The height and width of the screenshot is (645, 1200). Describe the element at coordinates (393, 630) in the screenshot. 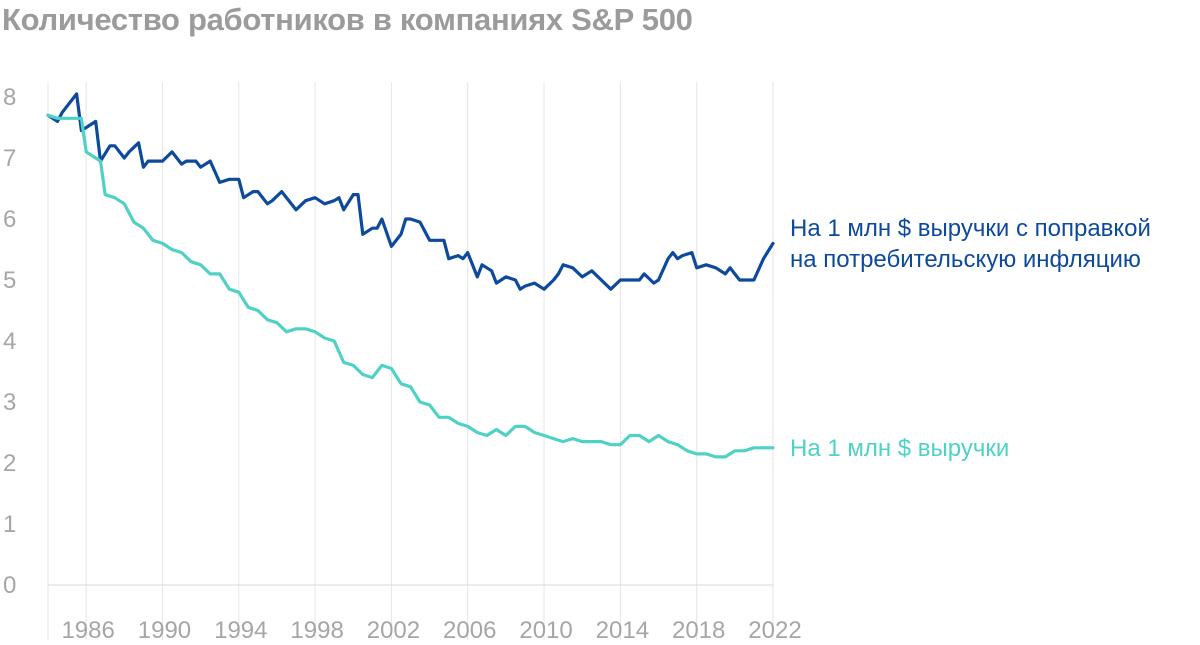

I see `x-tick-label: 2002` at that location.